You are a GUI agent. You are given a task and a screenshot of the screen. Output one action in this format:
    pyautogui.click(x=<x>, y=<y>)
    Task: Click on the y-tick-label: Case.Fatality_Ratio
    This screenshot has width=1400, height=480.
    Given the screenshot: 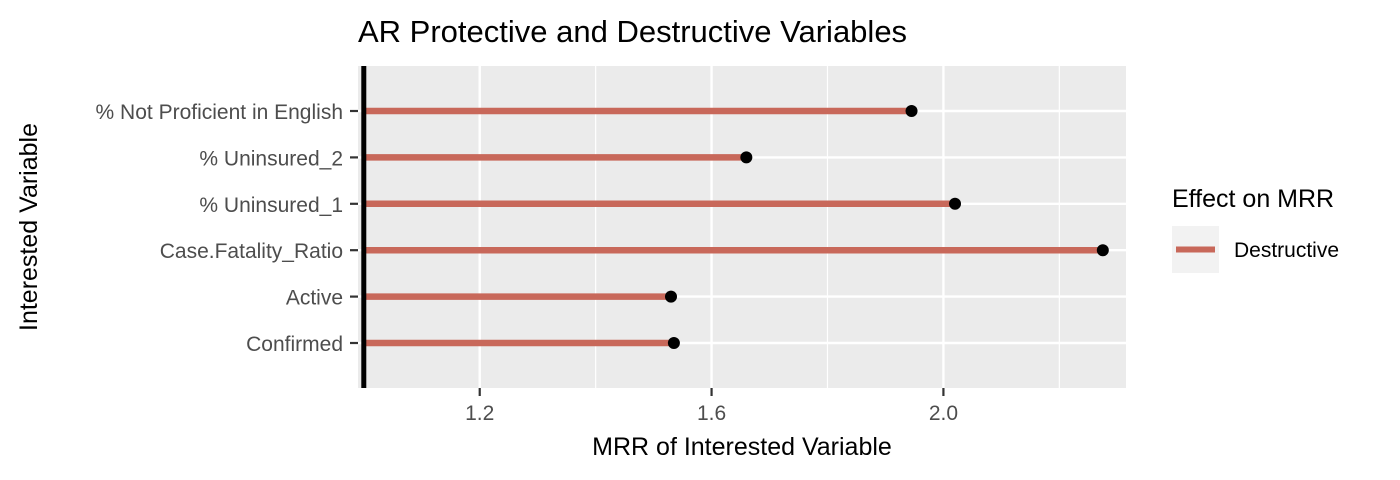 What is the action you would take?
    pyautogui.click(x=251, y=251)
    